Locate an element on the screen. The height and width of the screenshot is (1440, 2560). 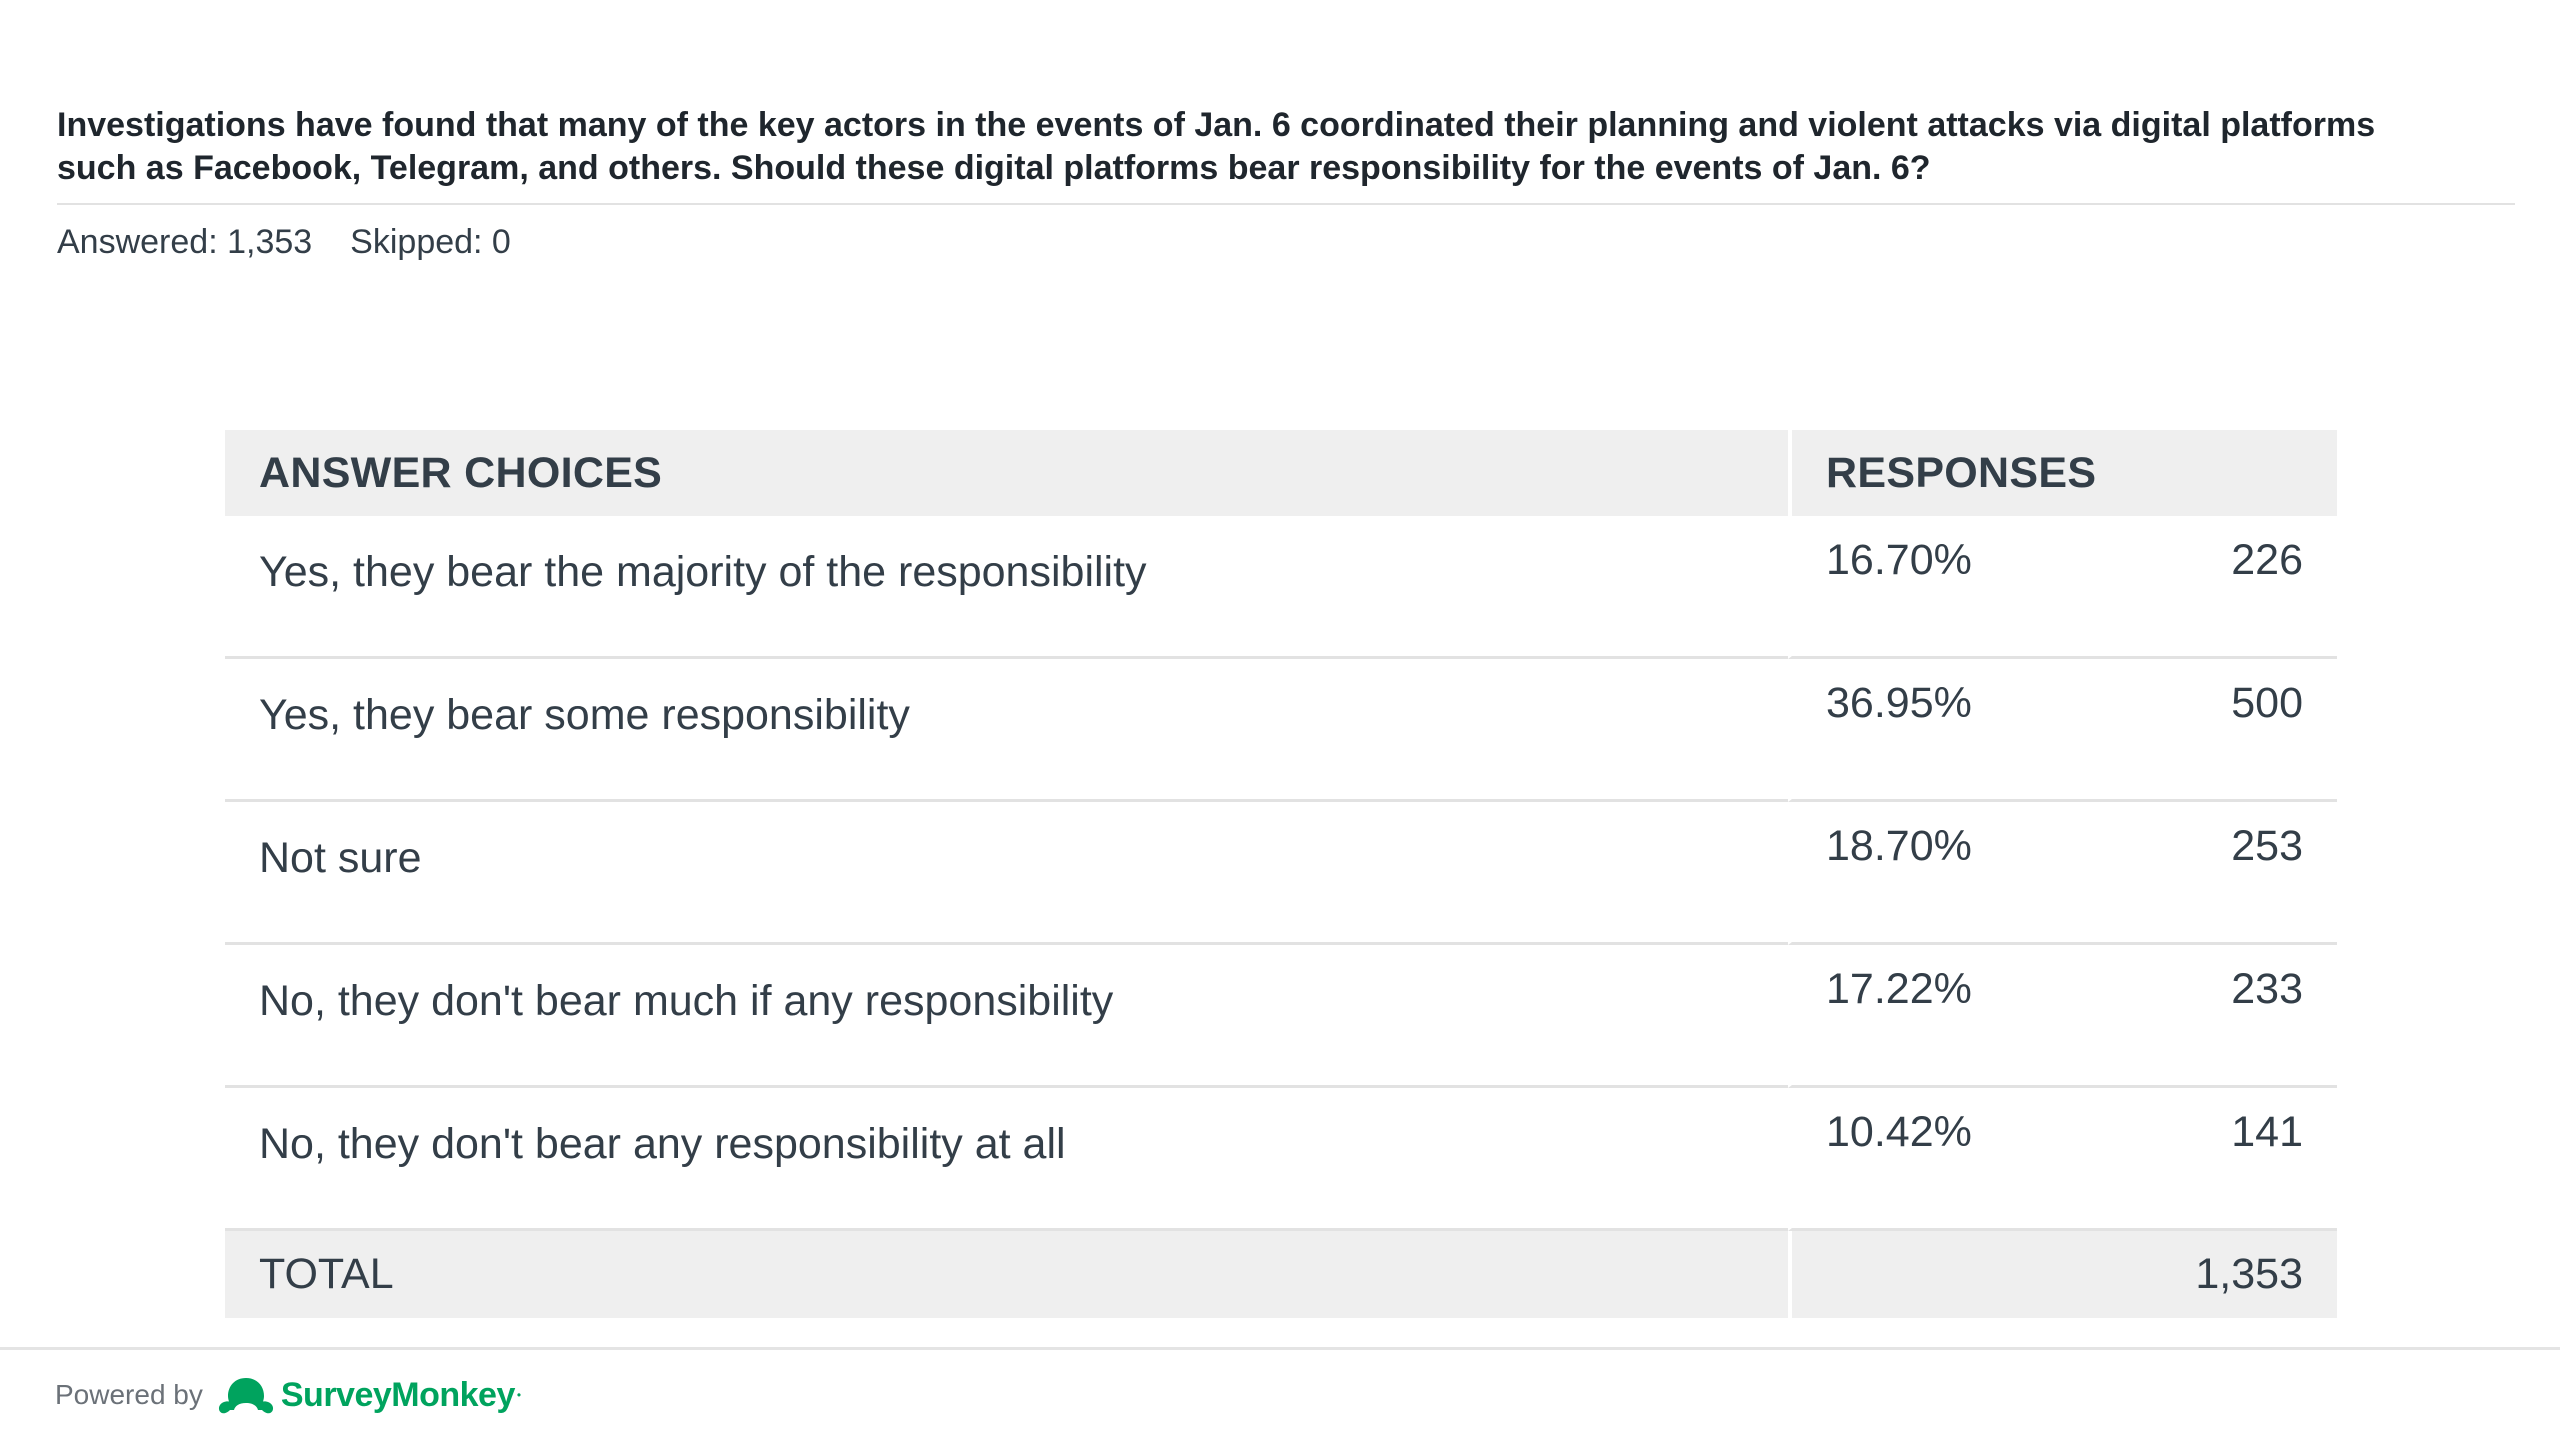
response-percent: 16.70% is located at coordinates (1925, 587).